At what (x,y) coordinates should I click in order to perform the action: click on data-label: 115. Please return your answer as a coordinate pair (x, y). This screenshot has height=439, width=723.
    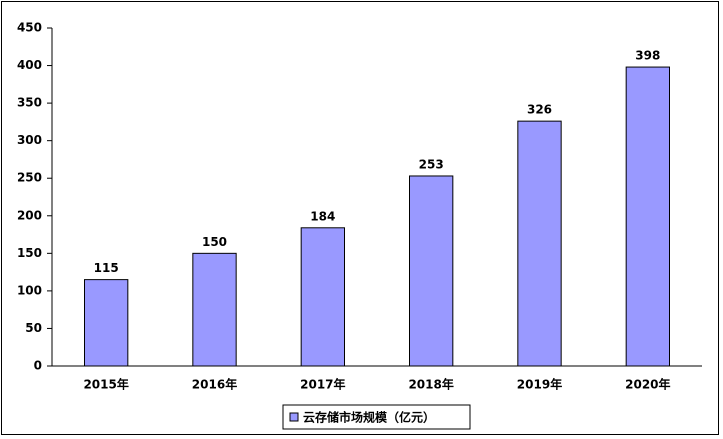
    Looking at the image, I should click on (106, 268).